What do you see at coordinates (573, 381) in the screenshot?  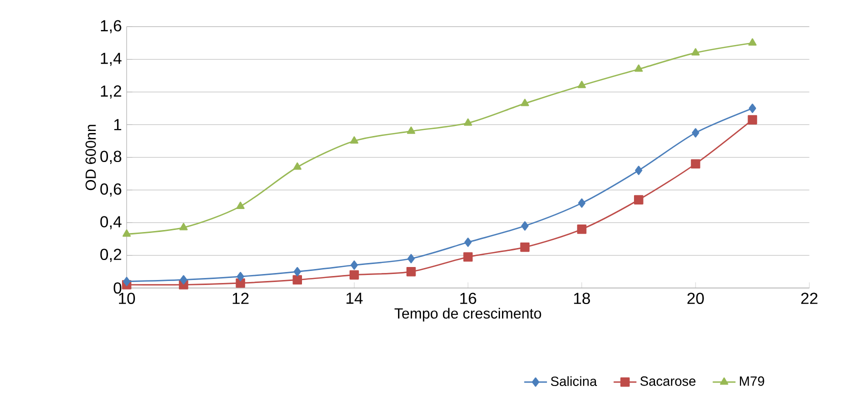 I see `legend-label: Salicina` at bounding box center [573, 381].